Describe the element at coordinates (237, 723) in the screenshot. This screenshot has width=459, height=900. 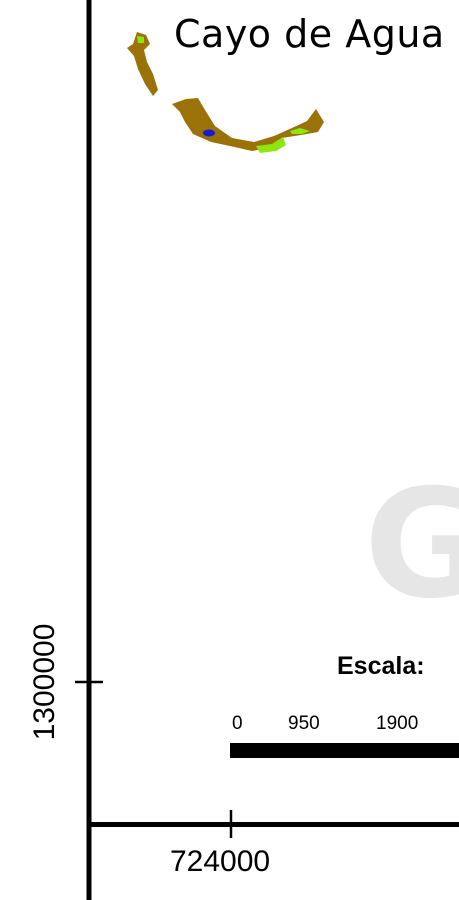
I see `scale-tick-label: 0` at that location.